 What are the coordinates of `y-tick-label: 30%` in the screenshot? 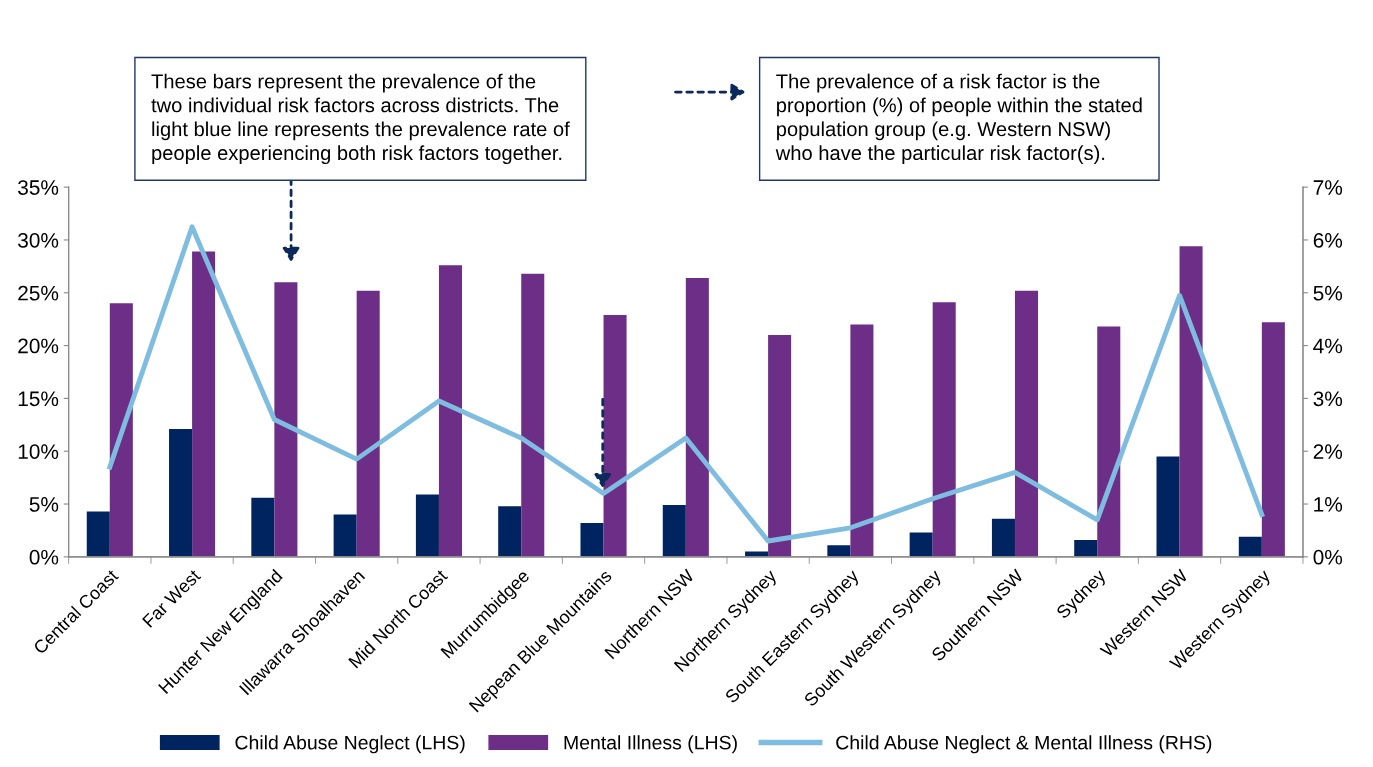 It's located at (38, 240).